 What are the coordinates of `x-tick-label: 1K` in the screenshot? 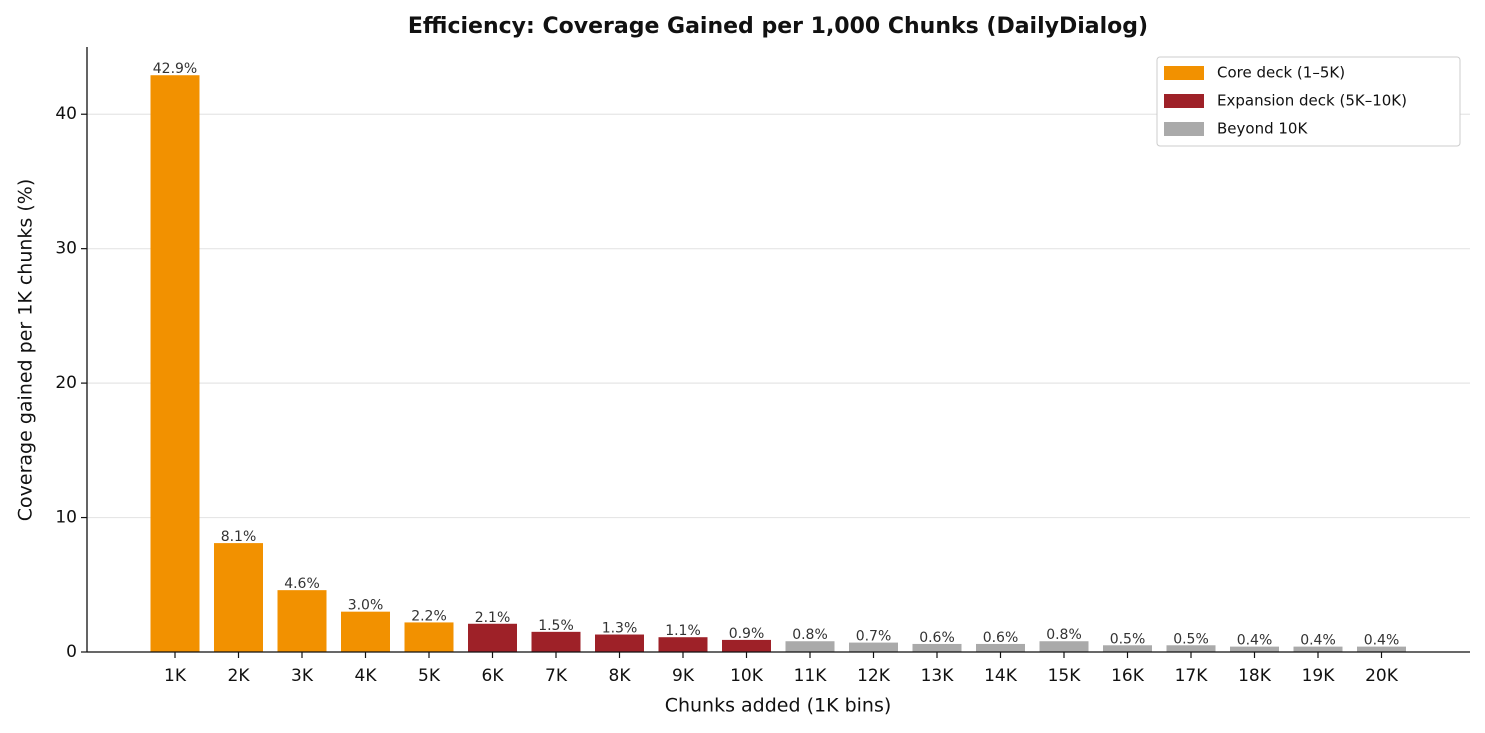 It's located at (175, 676).